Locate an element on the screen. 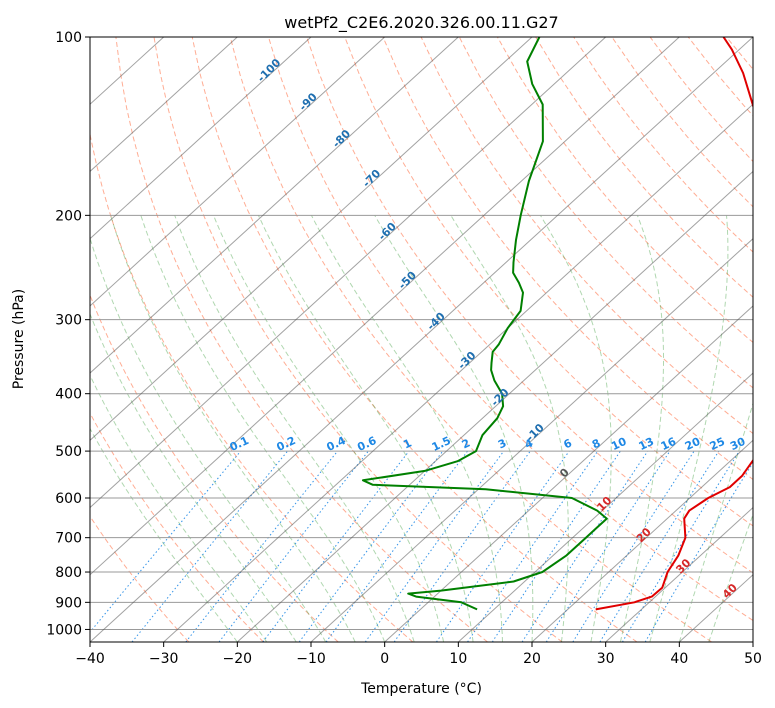 Image resolution: width=775 pixels, height=708 pixels. y-tick-label: 200 is located at coordinates (68, 216).